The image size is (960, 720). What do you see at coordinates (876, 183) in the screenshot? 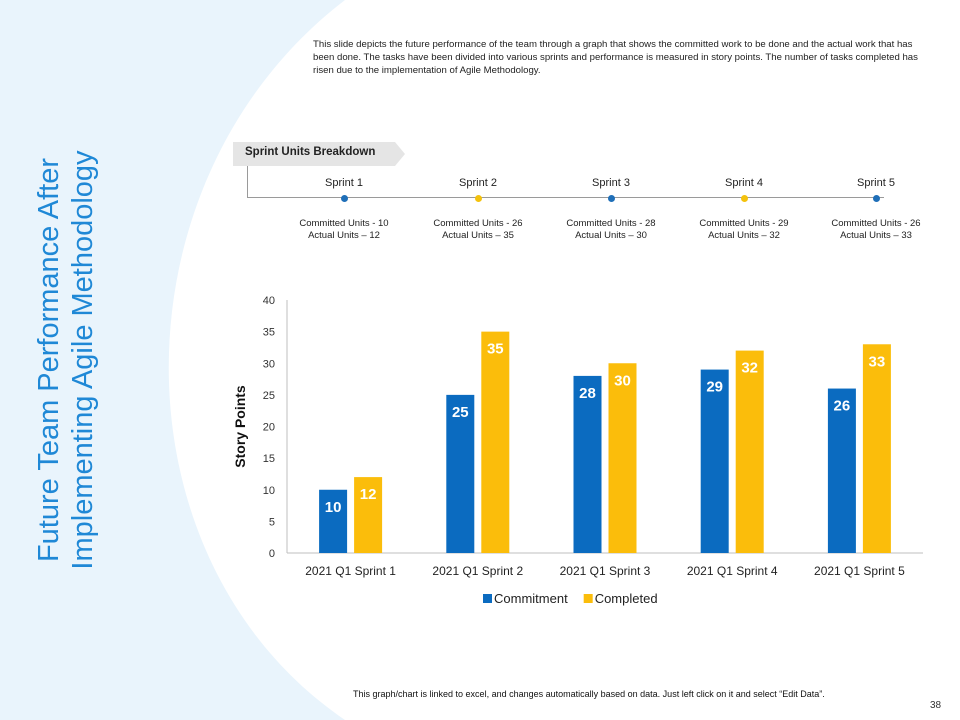
I see `timeline-sprint-label: Sprint 5` at bounding box center [876, 183].